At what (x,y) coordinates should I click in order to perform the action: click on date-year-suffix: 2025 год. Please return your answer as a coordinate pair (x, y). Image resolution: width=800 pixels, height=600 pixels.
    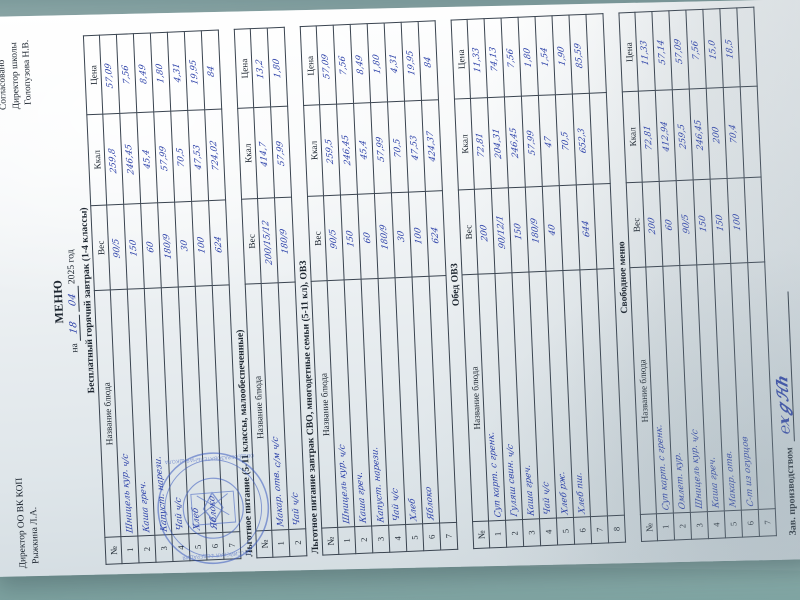
    Looking at the image, I should click on (71, 267).